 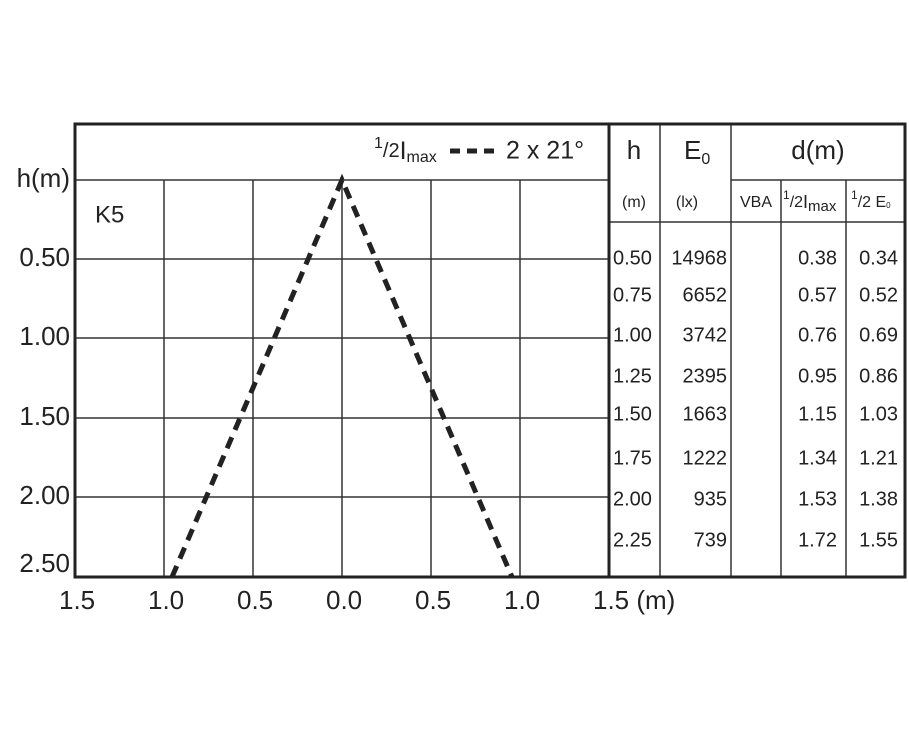 What do you see at coordinates (817, 499) in the screenshot?
I see `table-cell: 1.53` at bounding box center [817, 499].